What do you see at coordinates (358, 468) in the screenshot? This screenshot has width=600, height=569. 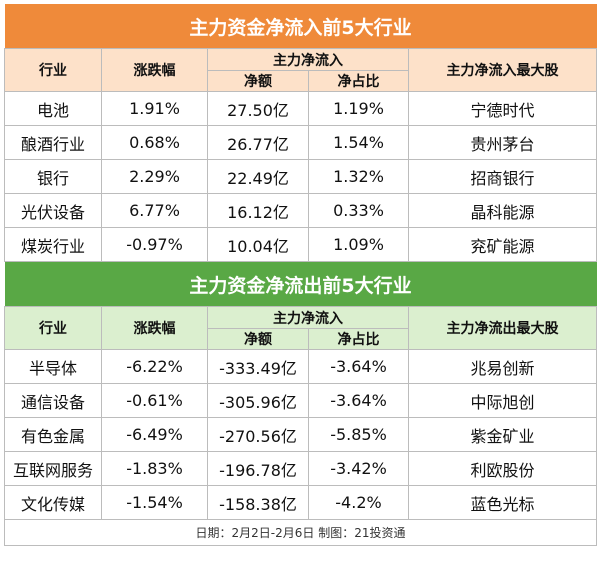 I see `net-ratio-cell: -3.42%` at bounding box center [358, 468].